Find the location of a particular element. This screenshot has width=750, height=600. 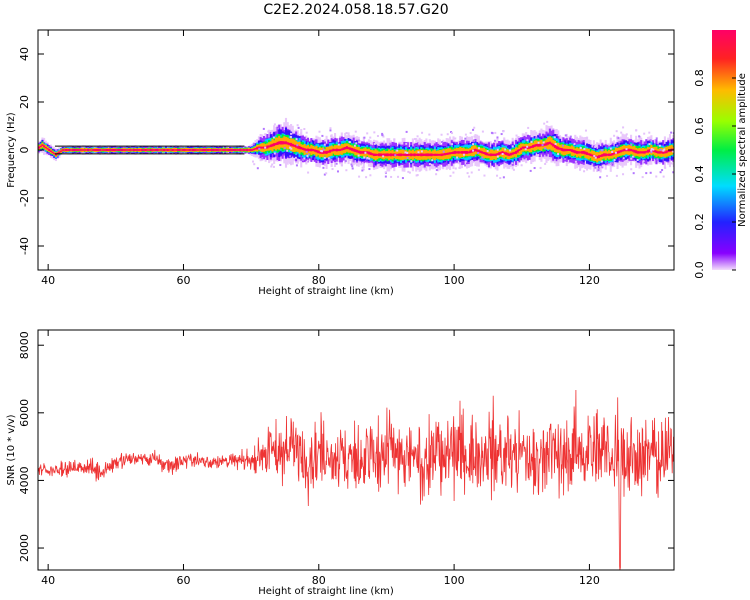

snr-x-axis-label: Height of straight line (km) is located at coordinates (326, 591).